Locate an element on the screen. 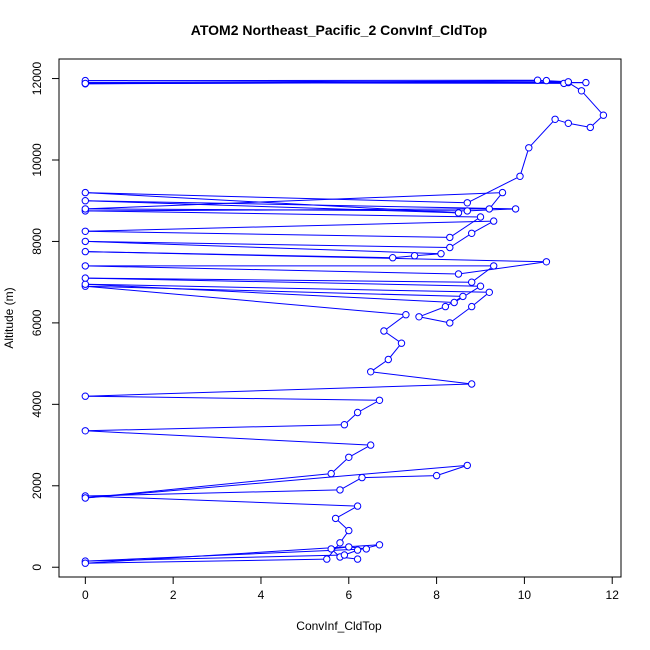 Image resolution: width=650 pixels, height=650 pixels. y-tick-label: 8000 is located at coordinates (37, 241).